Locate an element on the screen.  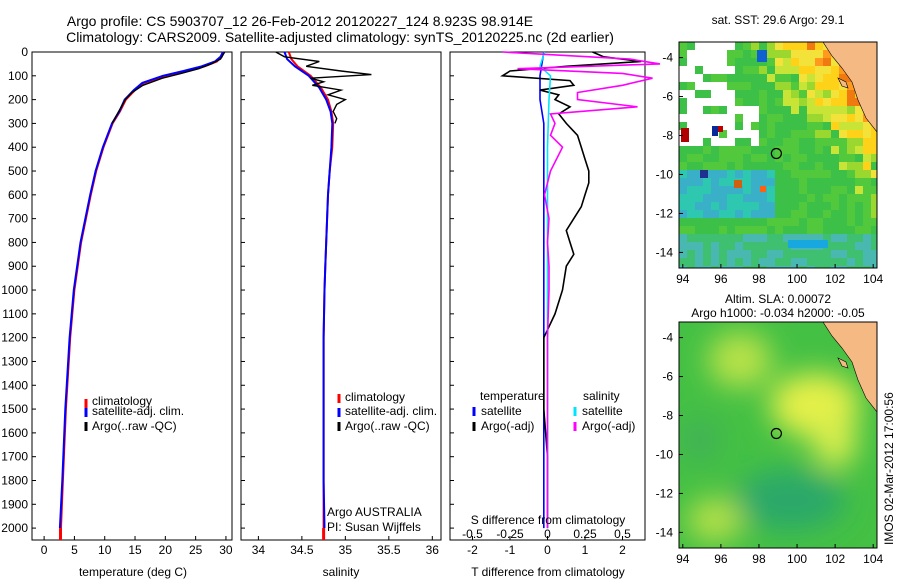
lat-tick-label: -10 is located at coordinates (665, 174).